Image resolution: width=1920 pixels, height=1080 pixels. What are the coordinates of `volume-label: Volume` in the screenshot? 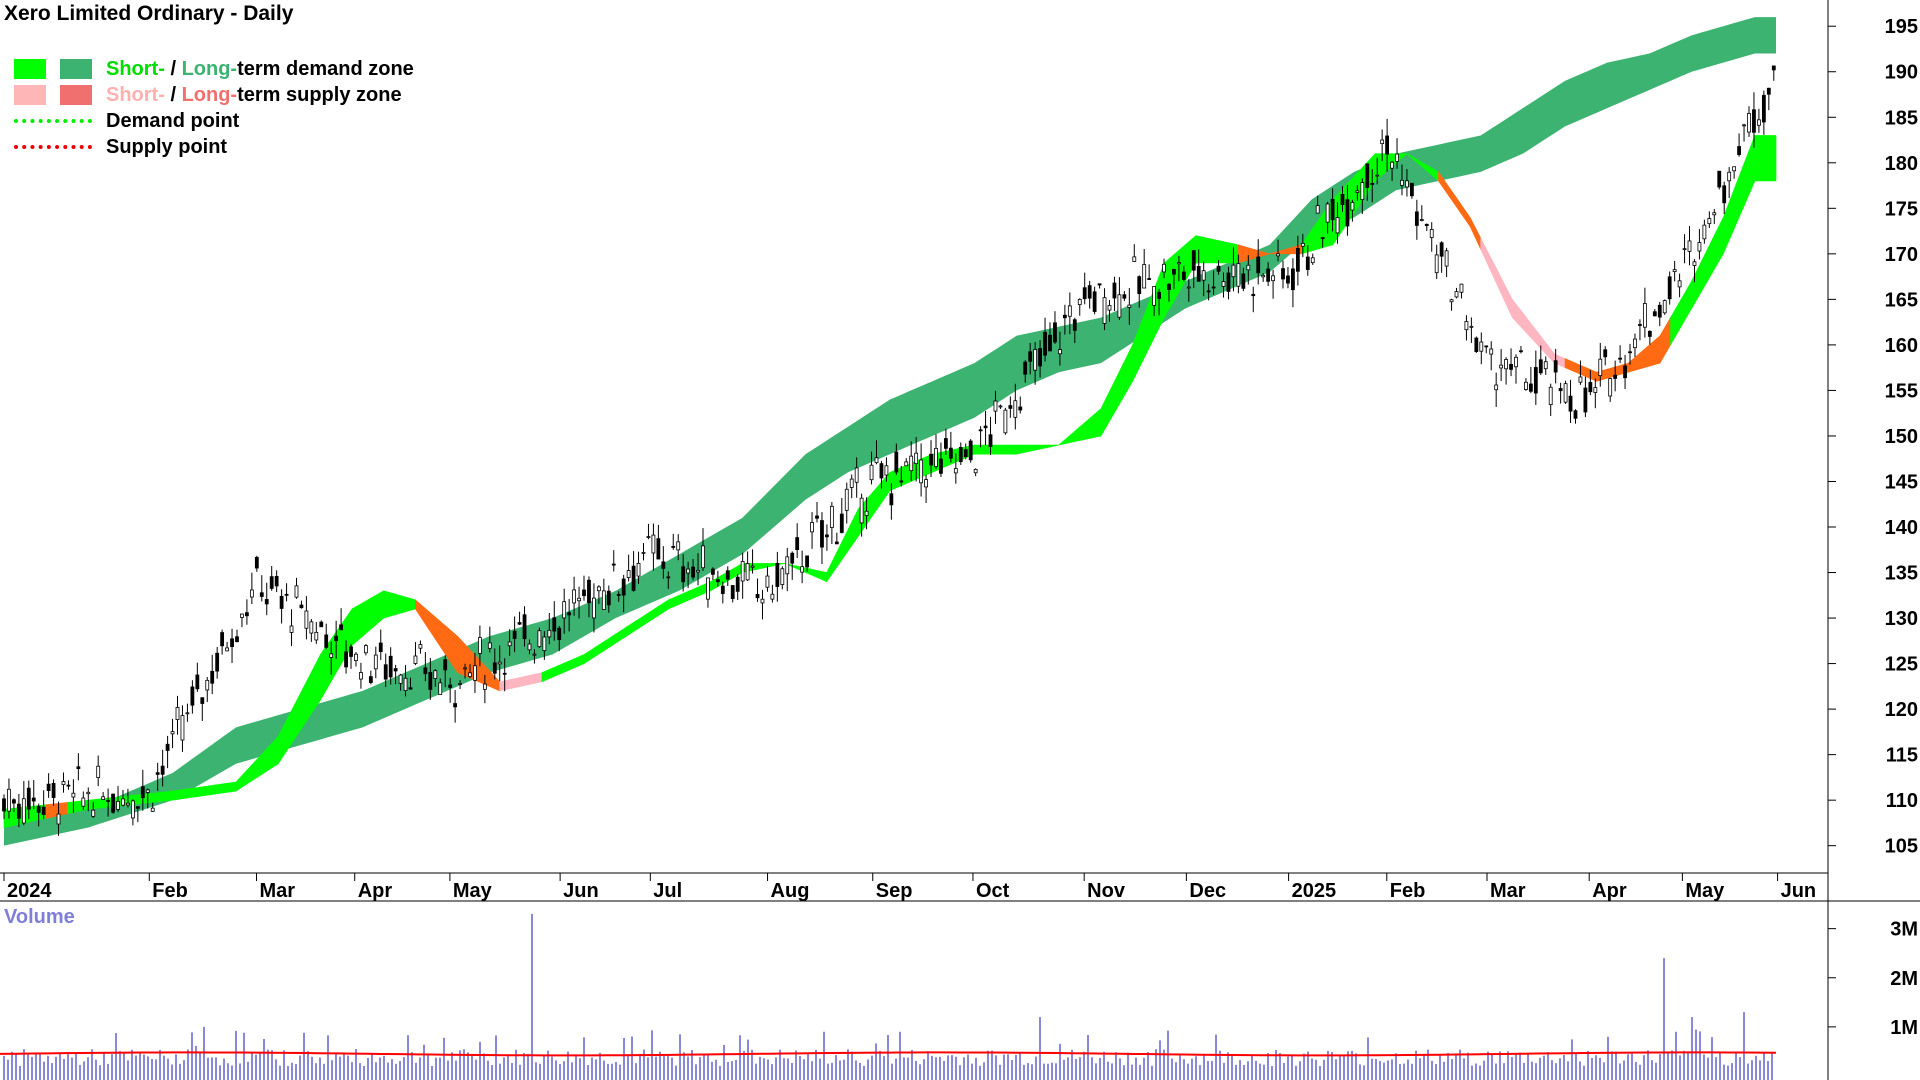 It's located at (39, 917).